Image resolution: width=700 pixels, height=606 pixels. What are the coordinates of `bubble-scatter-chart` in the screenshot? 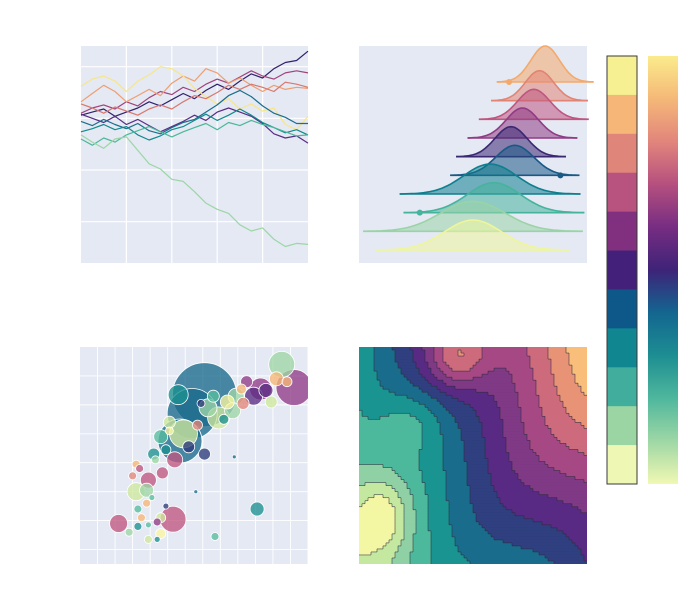 It's located at (194, 455).